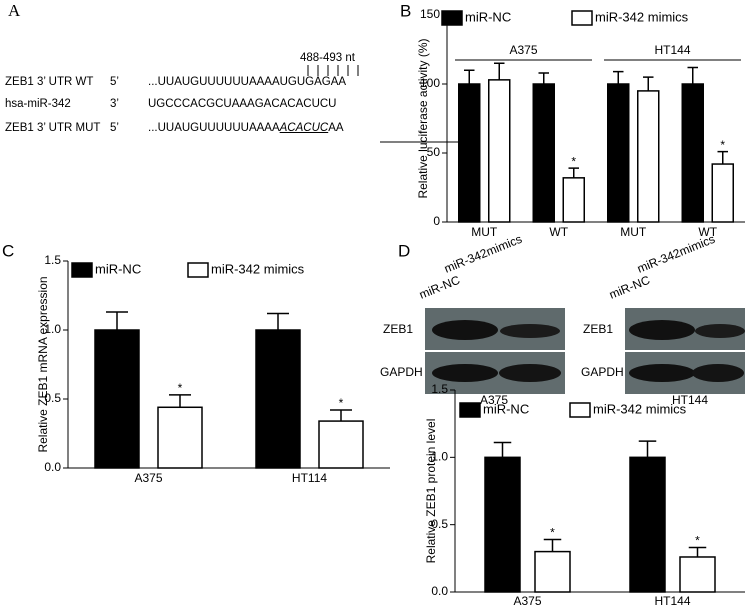 The width and height of the screenshot is (750, 609). I want to click on y-axis-label: Relative ZEB1 mRNA expression, so click(43, 364).